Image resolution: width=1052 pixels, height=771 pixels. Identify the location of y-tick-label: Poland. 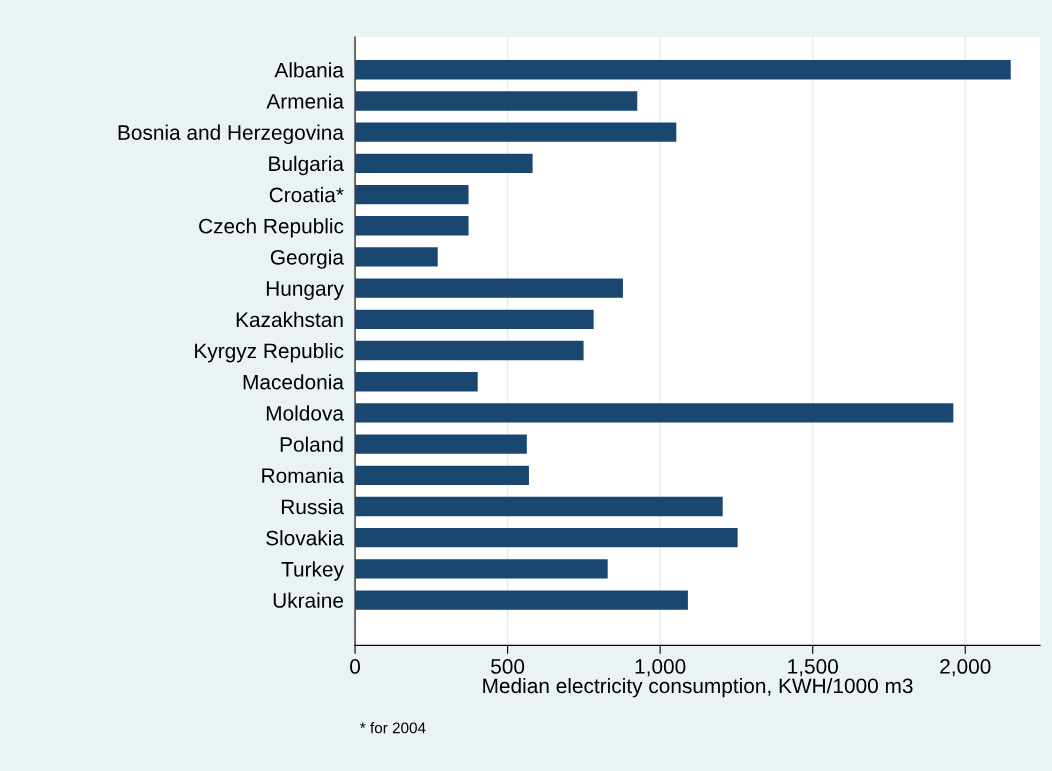
(311, 444).